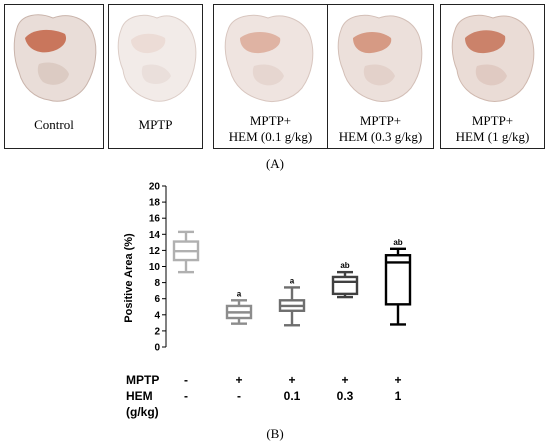 This screenshot has height=445, width=550. Describe the element at coordinates (269, 58) in the screenshot. I see `brain-section-hem-0-1-image` at that location.